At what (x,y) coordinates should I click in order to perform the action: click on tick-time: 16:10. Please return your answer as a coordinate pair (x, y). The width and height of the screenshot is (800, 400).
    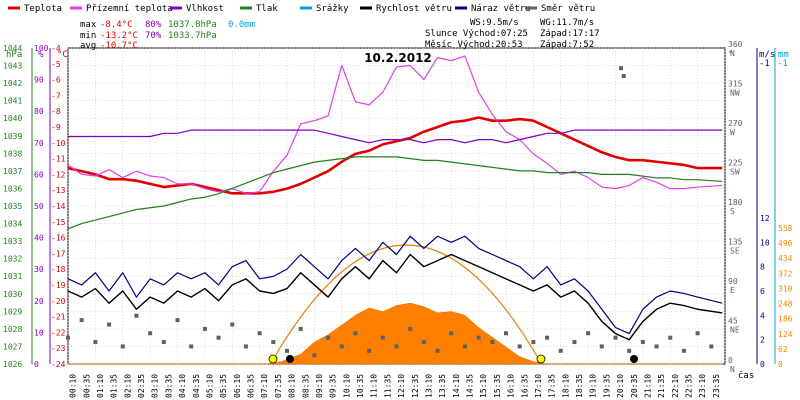
    Looking at the image, I should click on (511, 386).